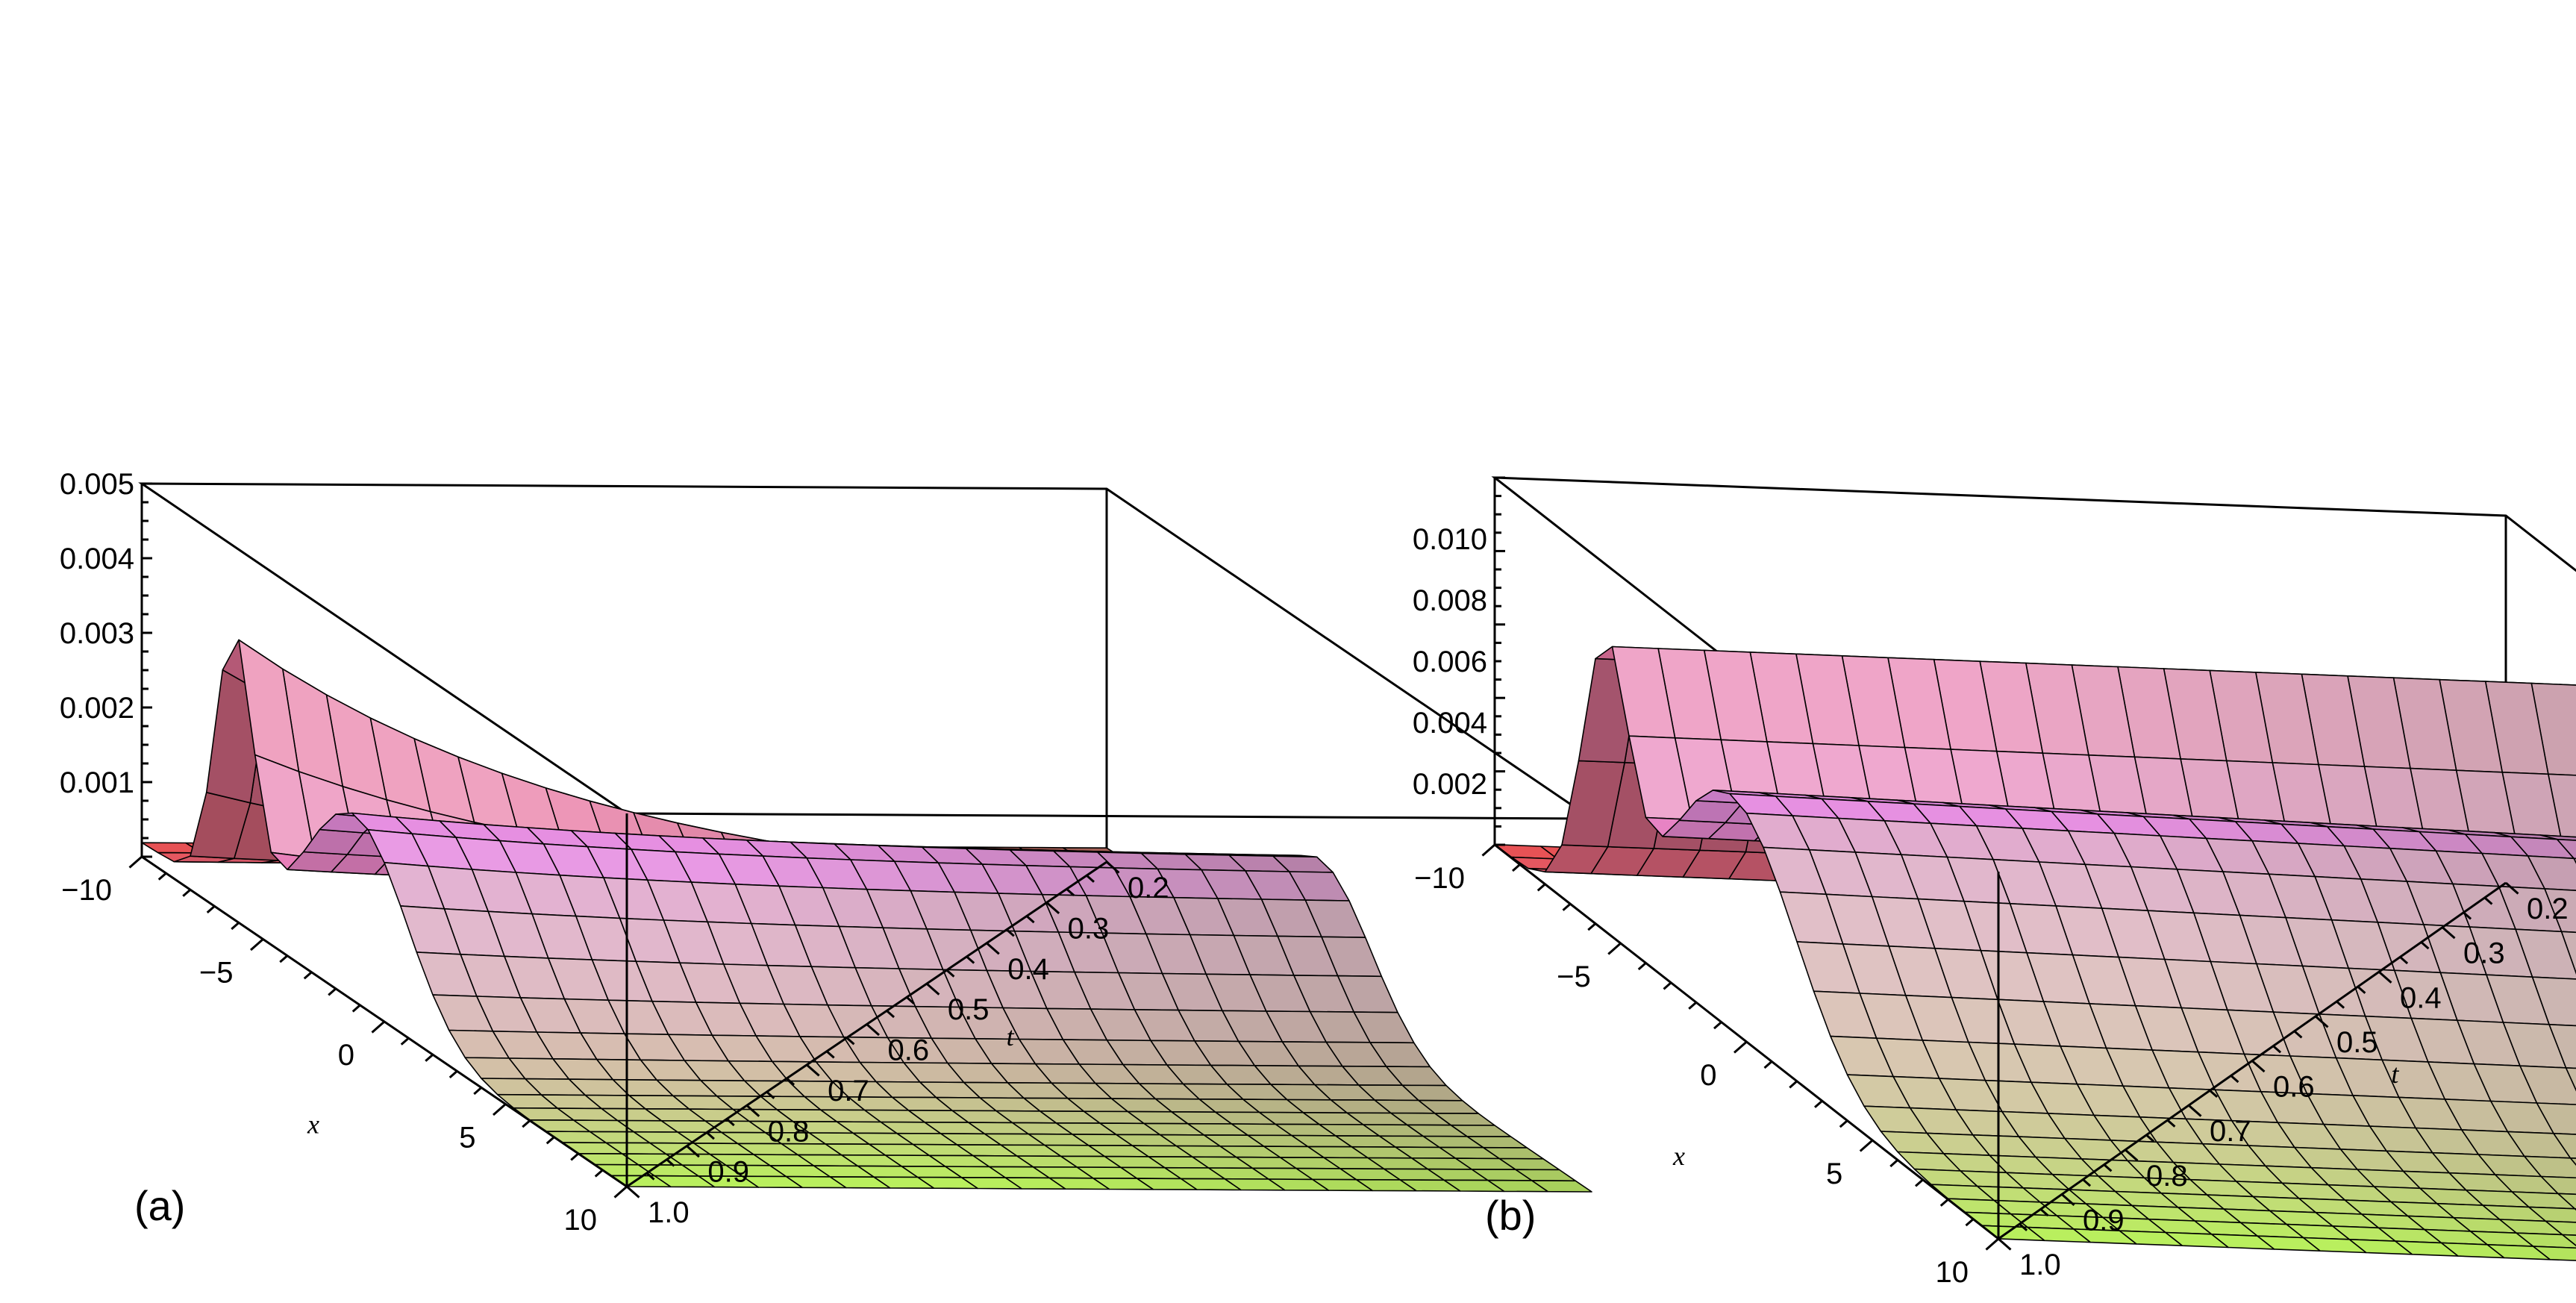 The image size is (2576, 1303). What do you see at coordinates (1450, 662) in the screenshot?
I see `z-tick-label: 0.006` at bounding box center [1450, 662].